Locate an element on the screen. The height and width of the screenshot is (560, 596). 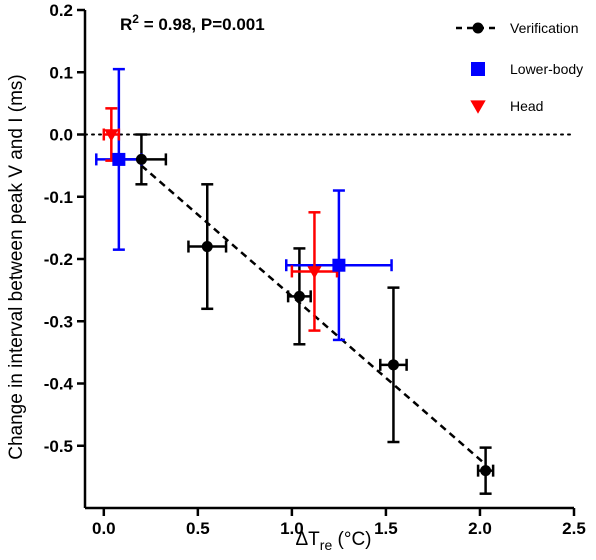
annotation-rest: = 0.98, P=0.001 is located at coordinates (202, 24).